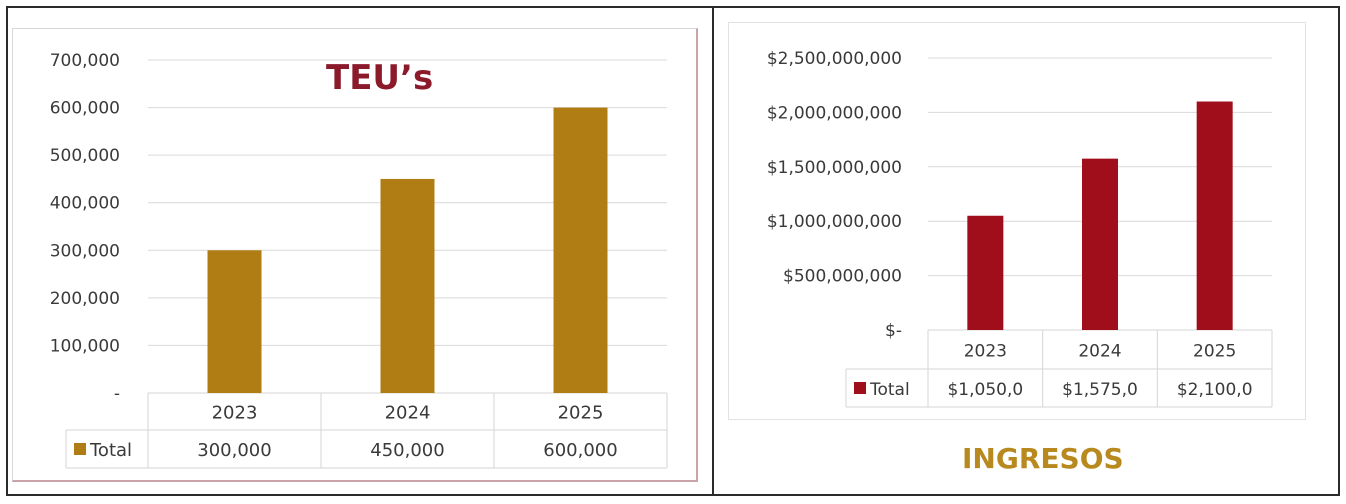 The width and height of the screenshot is (1346, 504). Describe the element at coordinates (85, 61) in the screenshot. I see `teu-y-tick-label: 700,000` at that location.